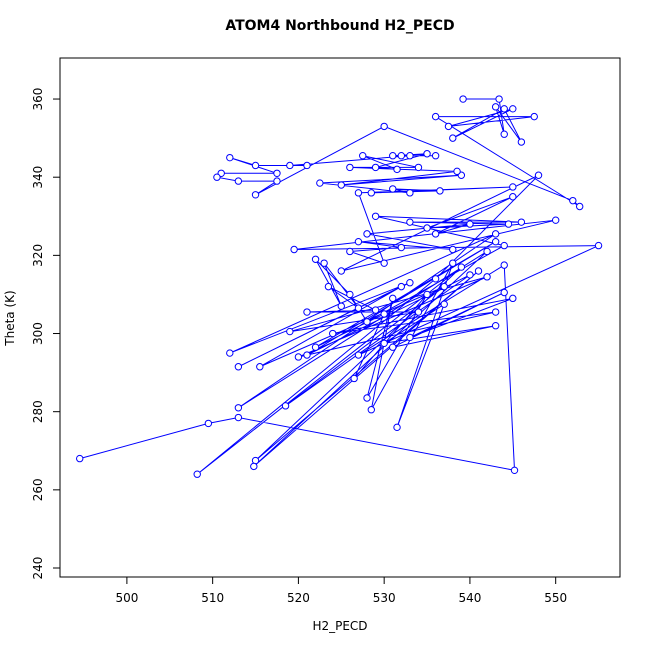 The width and height of the screenshot is (650, 654). Describe the element at coordinates (38, 333) in the screenshot. I see `y-tick-label: 300` at that location.